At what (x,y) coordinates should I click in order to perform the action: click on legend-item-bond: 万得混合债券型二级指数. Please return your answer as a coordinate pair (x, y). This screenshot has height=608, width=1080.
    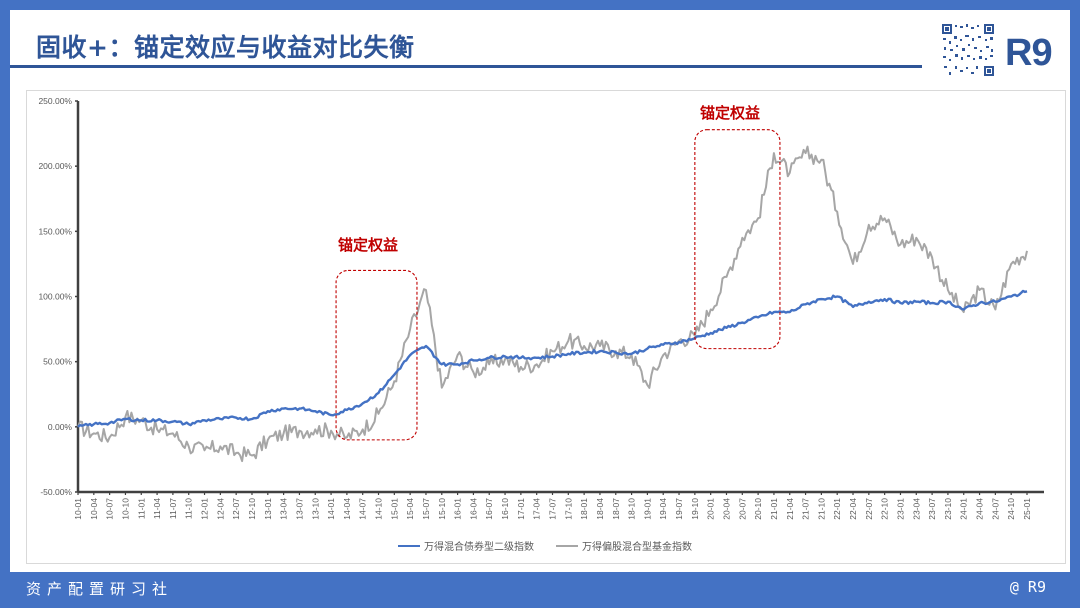
    Looking at the image, I should click on (466, 545).